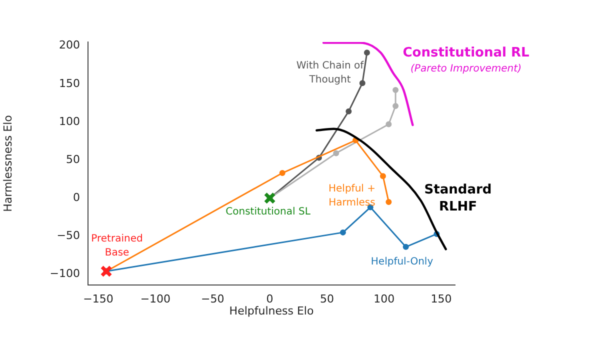  What do you see at coordinates (330, 73) in the screenshot?
I see `series-label: With Chain of Thought` at bounding box center [330, 73].